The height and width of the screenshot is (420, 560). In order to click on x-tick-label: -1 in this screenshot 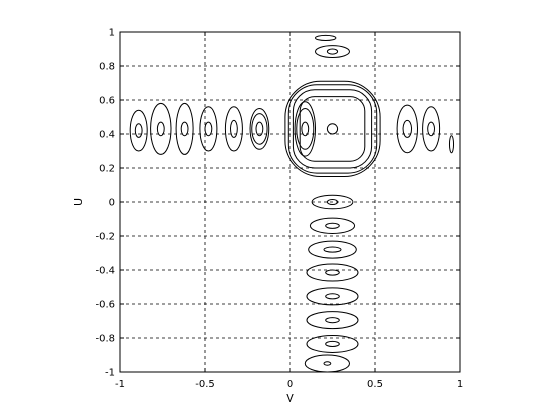, I will do `click(120, 384)`.